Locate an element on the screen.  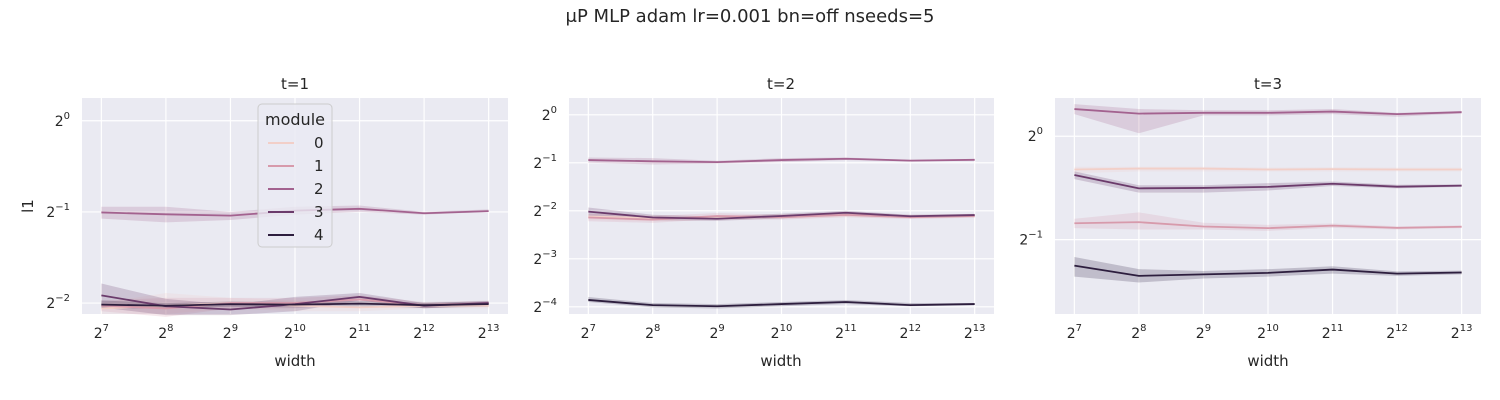
y-tick-labels: 20 2−1 2−2 2−3 2−4 is located at coordinates (545, 210).